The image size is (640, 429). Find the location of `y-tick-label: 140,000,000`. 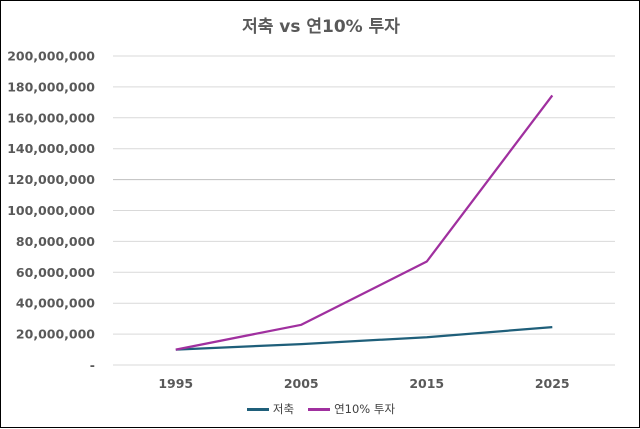

y-tick-label: 140,000,000 is located at coordinates (51, 148).